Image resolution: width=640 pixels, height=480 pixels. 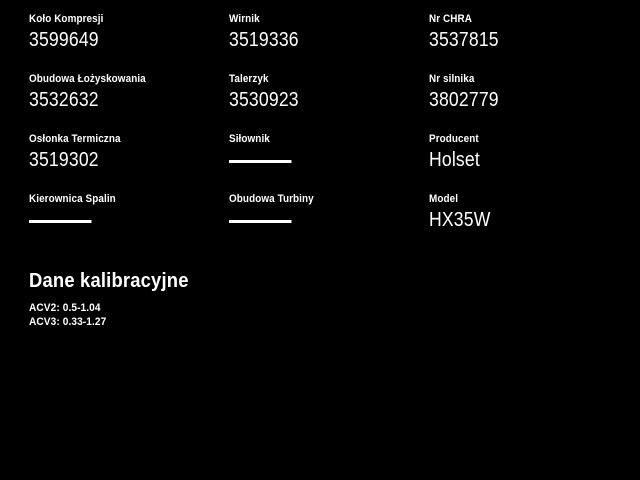 I want to click on spec-value: 3802779, so click(x=464, y=100).